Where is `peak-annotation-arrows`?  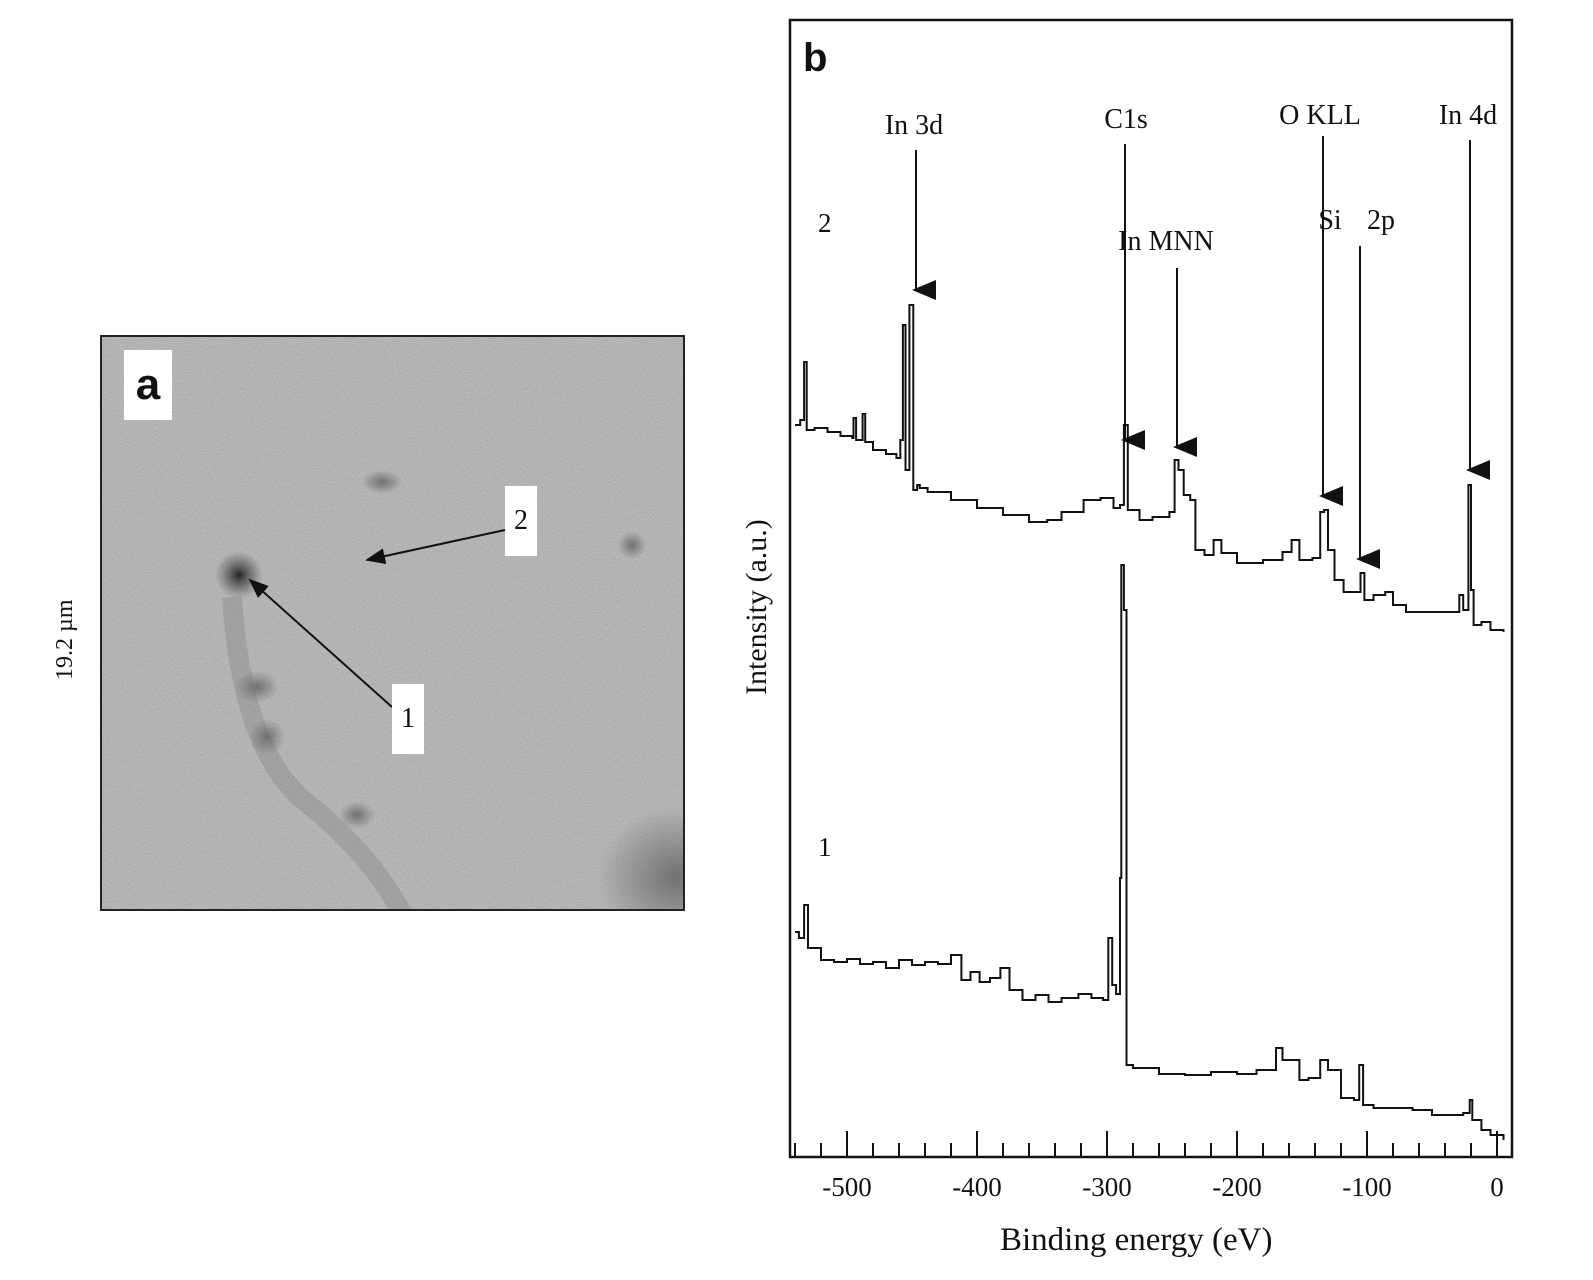 peak-annotation-arrows is located at coordinates (1201, 352).